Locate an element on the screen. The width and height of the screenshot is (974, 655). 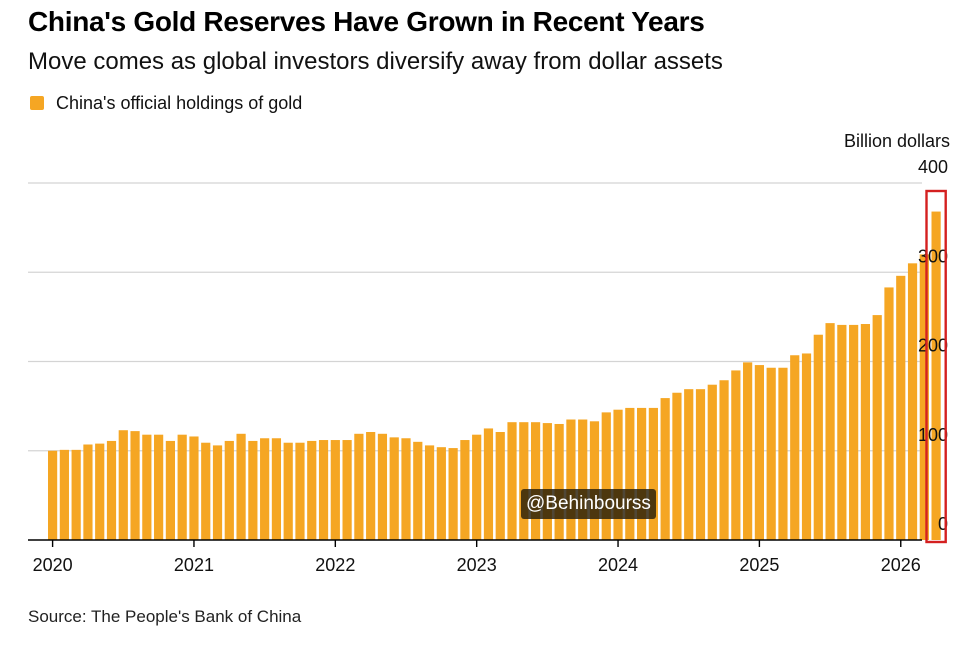
watermark: @Behinbourss is located at coordinates (588, 504).